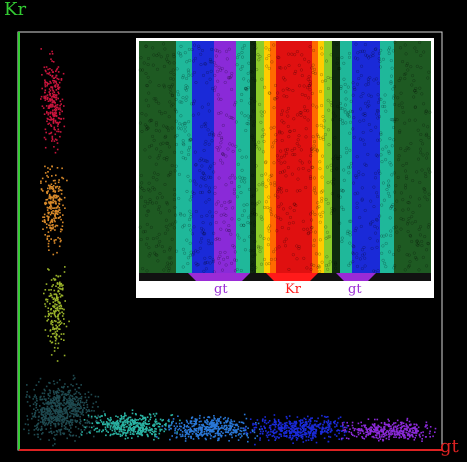  What do you see at coordinates (15, 10) in the screenshot?
I see `y-axis-label: Kr` at bounding box center [15, 10].